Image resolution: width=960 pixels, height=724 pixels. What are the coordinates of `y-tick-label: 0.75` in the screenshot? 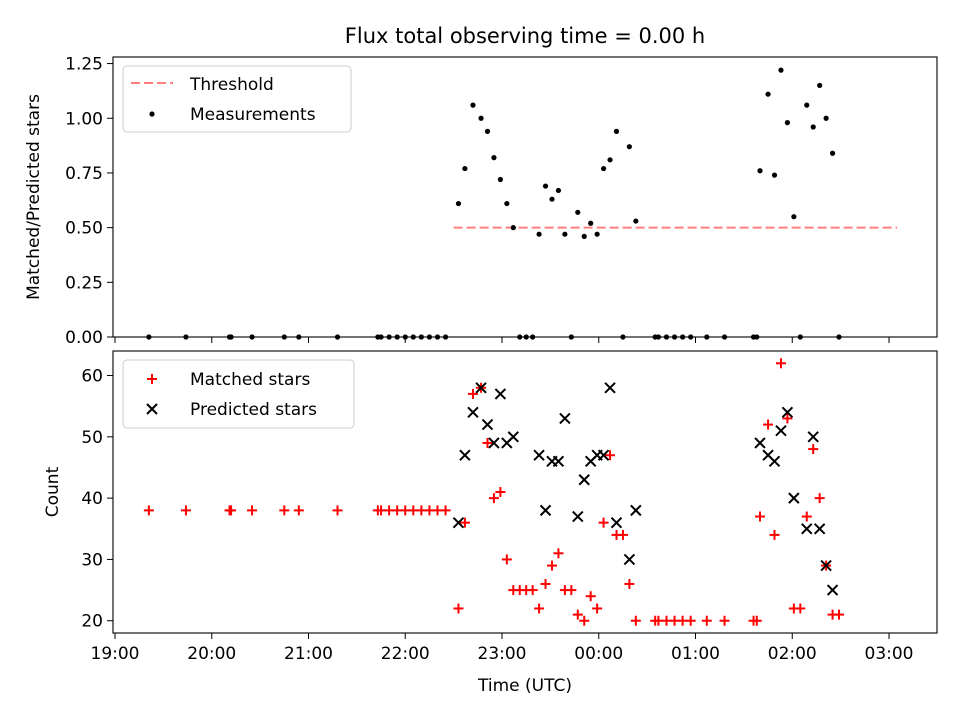 It's located at (84, 174).